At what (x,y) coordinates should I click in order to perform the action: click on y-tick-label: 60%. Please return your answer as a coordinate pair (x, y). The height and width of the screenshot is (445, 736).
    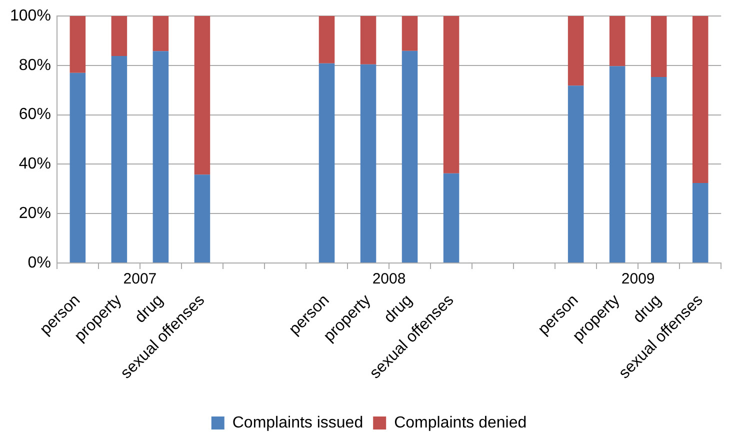
    Looking at the image, I should click on (34, 115).